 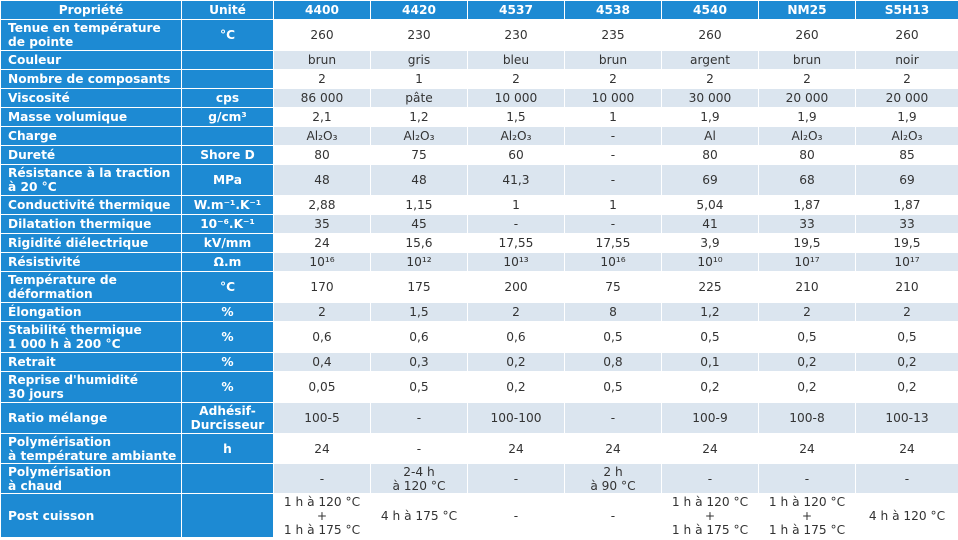 What do you see at coordinates (710, 205) in the screenshot?
I see `value-cell-4540: 5,04` at bounding box center [710, 205].